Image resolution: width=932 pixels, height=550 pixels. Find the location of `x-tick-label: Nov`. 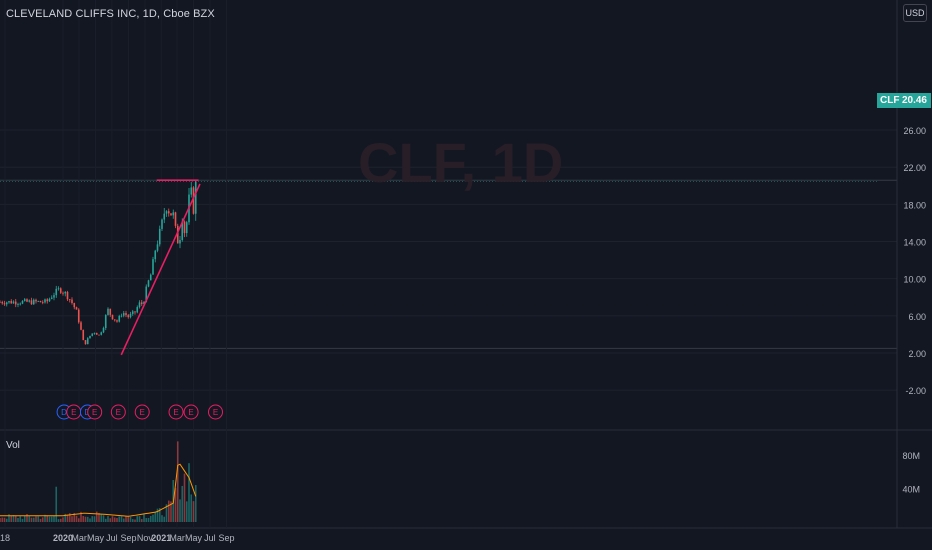

x-tick-label: Nov is located at coordinates (145, 538).